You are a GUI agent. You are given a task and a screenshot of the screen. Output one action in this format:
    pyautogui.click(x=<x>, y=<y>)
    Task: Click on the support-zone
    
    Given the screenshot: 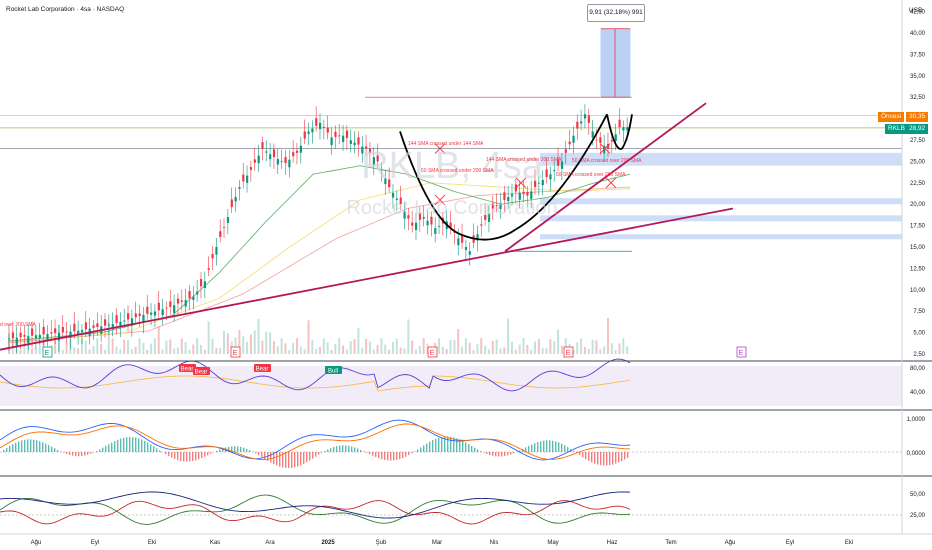 What is the action you would take?
    pyautogui.click(x=721, y=201)
    